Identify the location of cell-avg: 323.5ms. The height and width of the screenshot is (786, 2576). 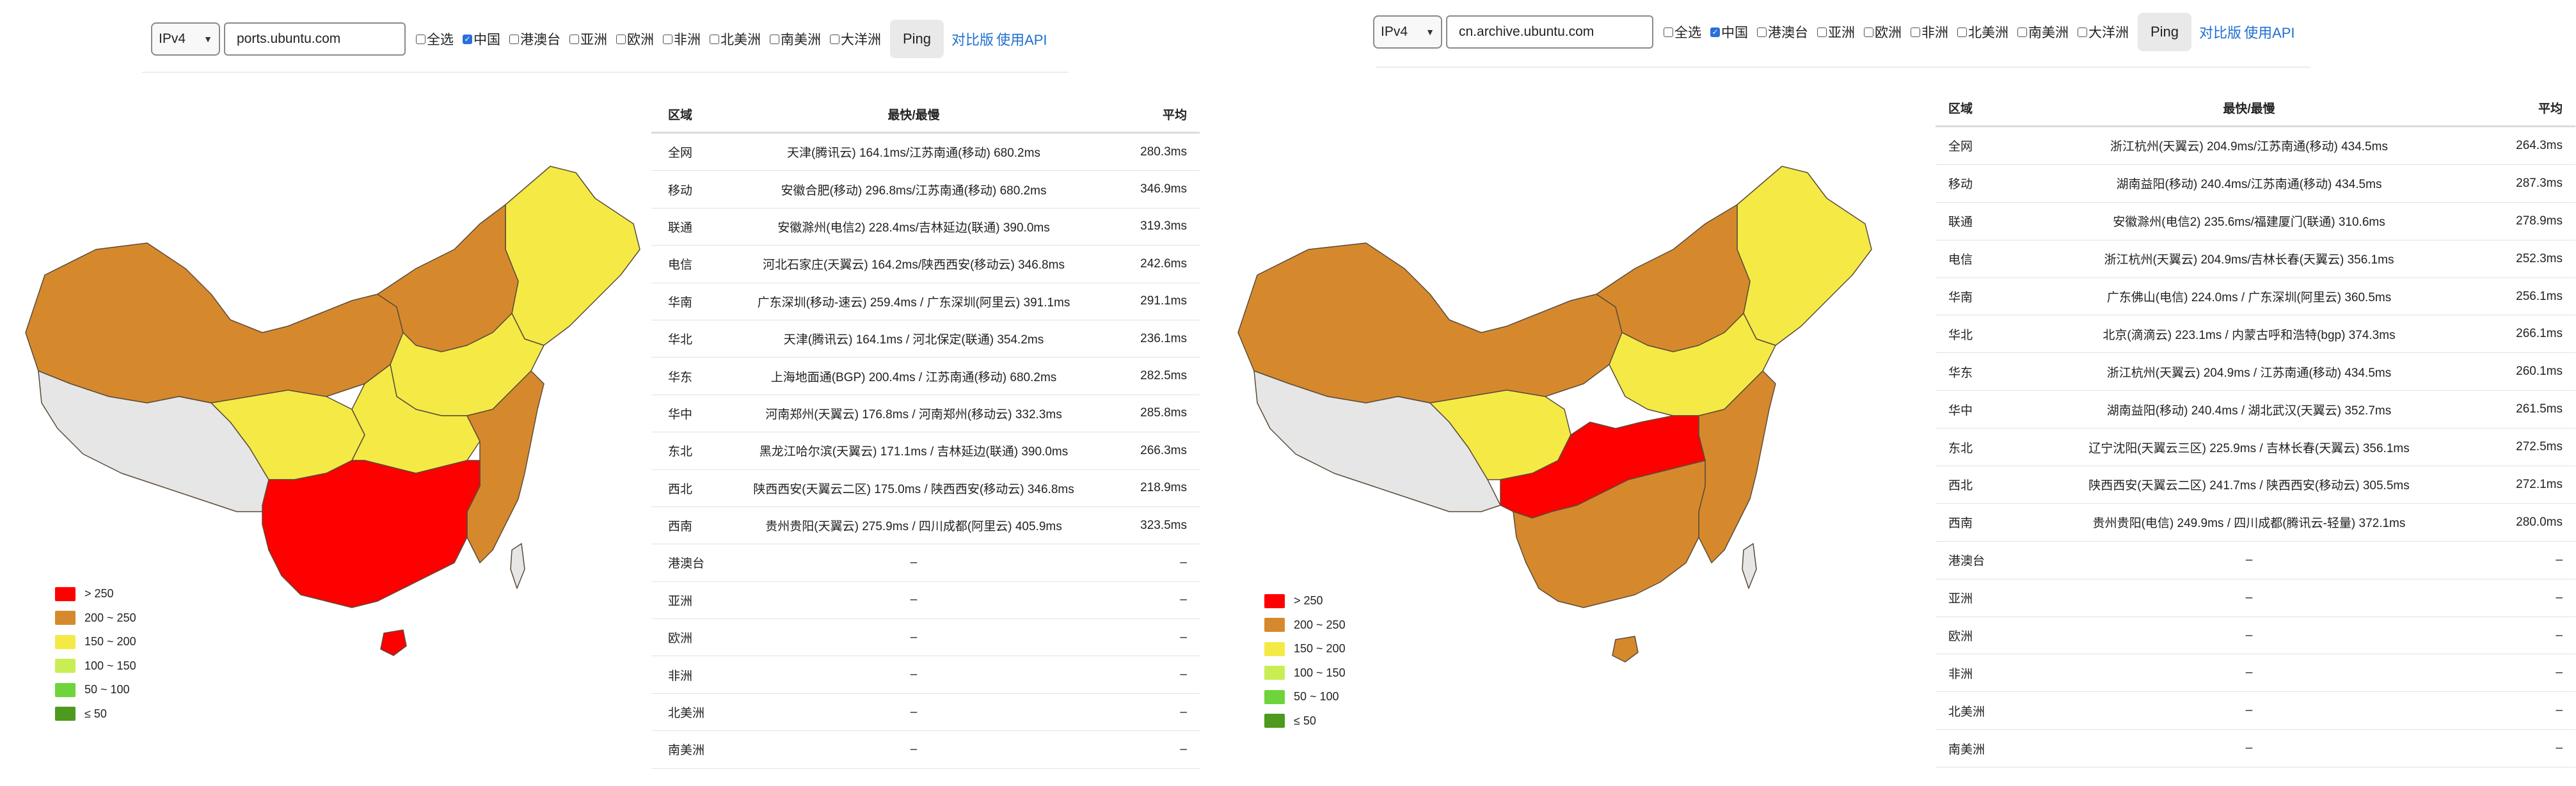
(1164, 525).